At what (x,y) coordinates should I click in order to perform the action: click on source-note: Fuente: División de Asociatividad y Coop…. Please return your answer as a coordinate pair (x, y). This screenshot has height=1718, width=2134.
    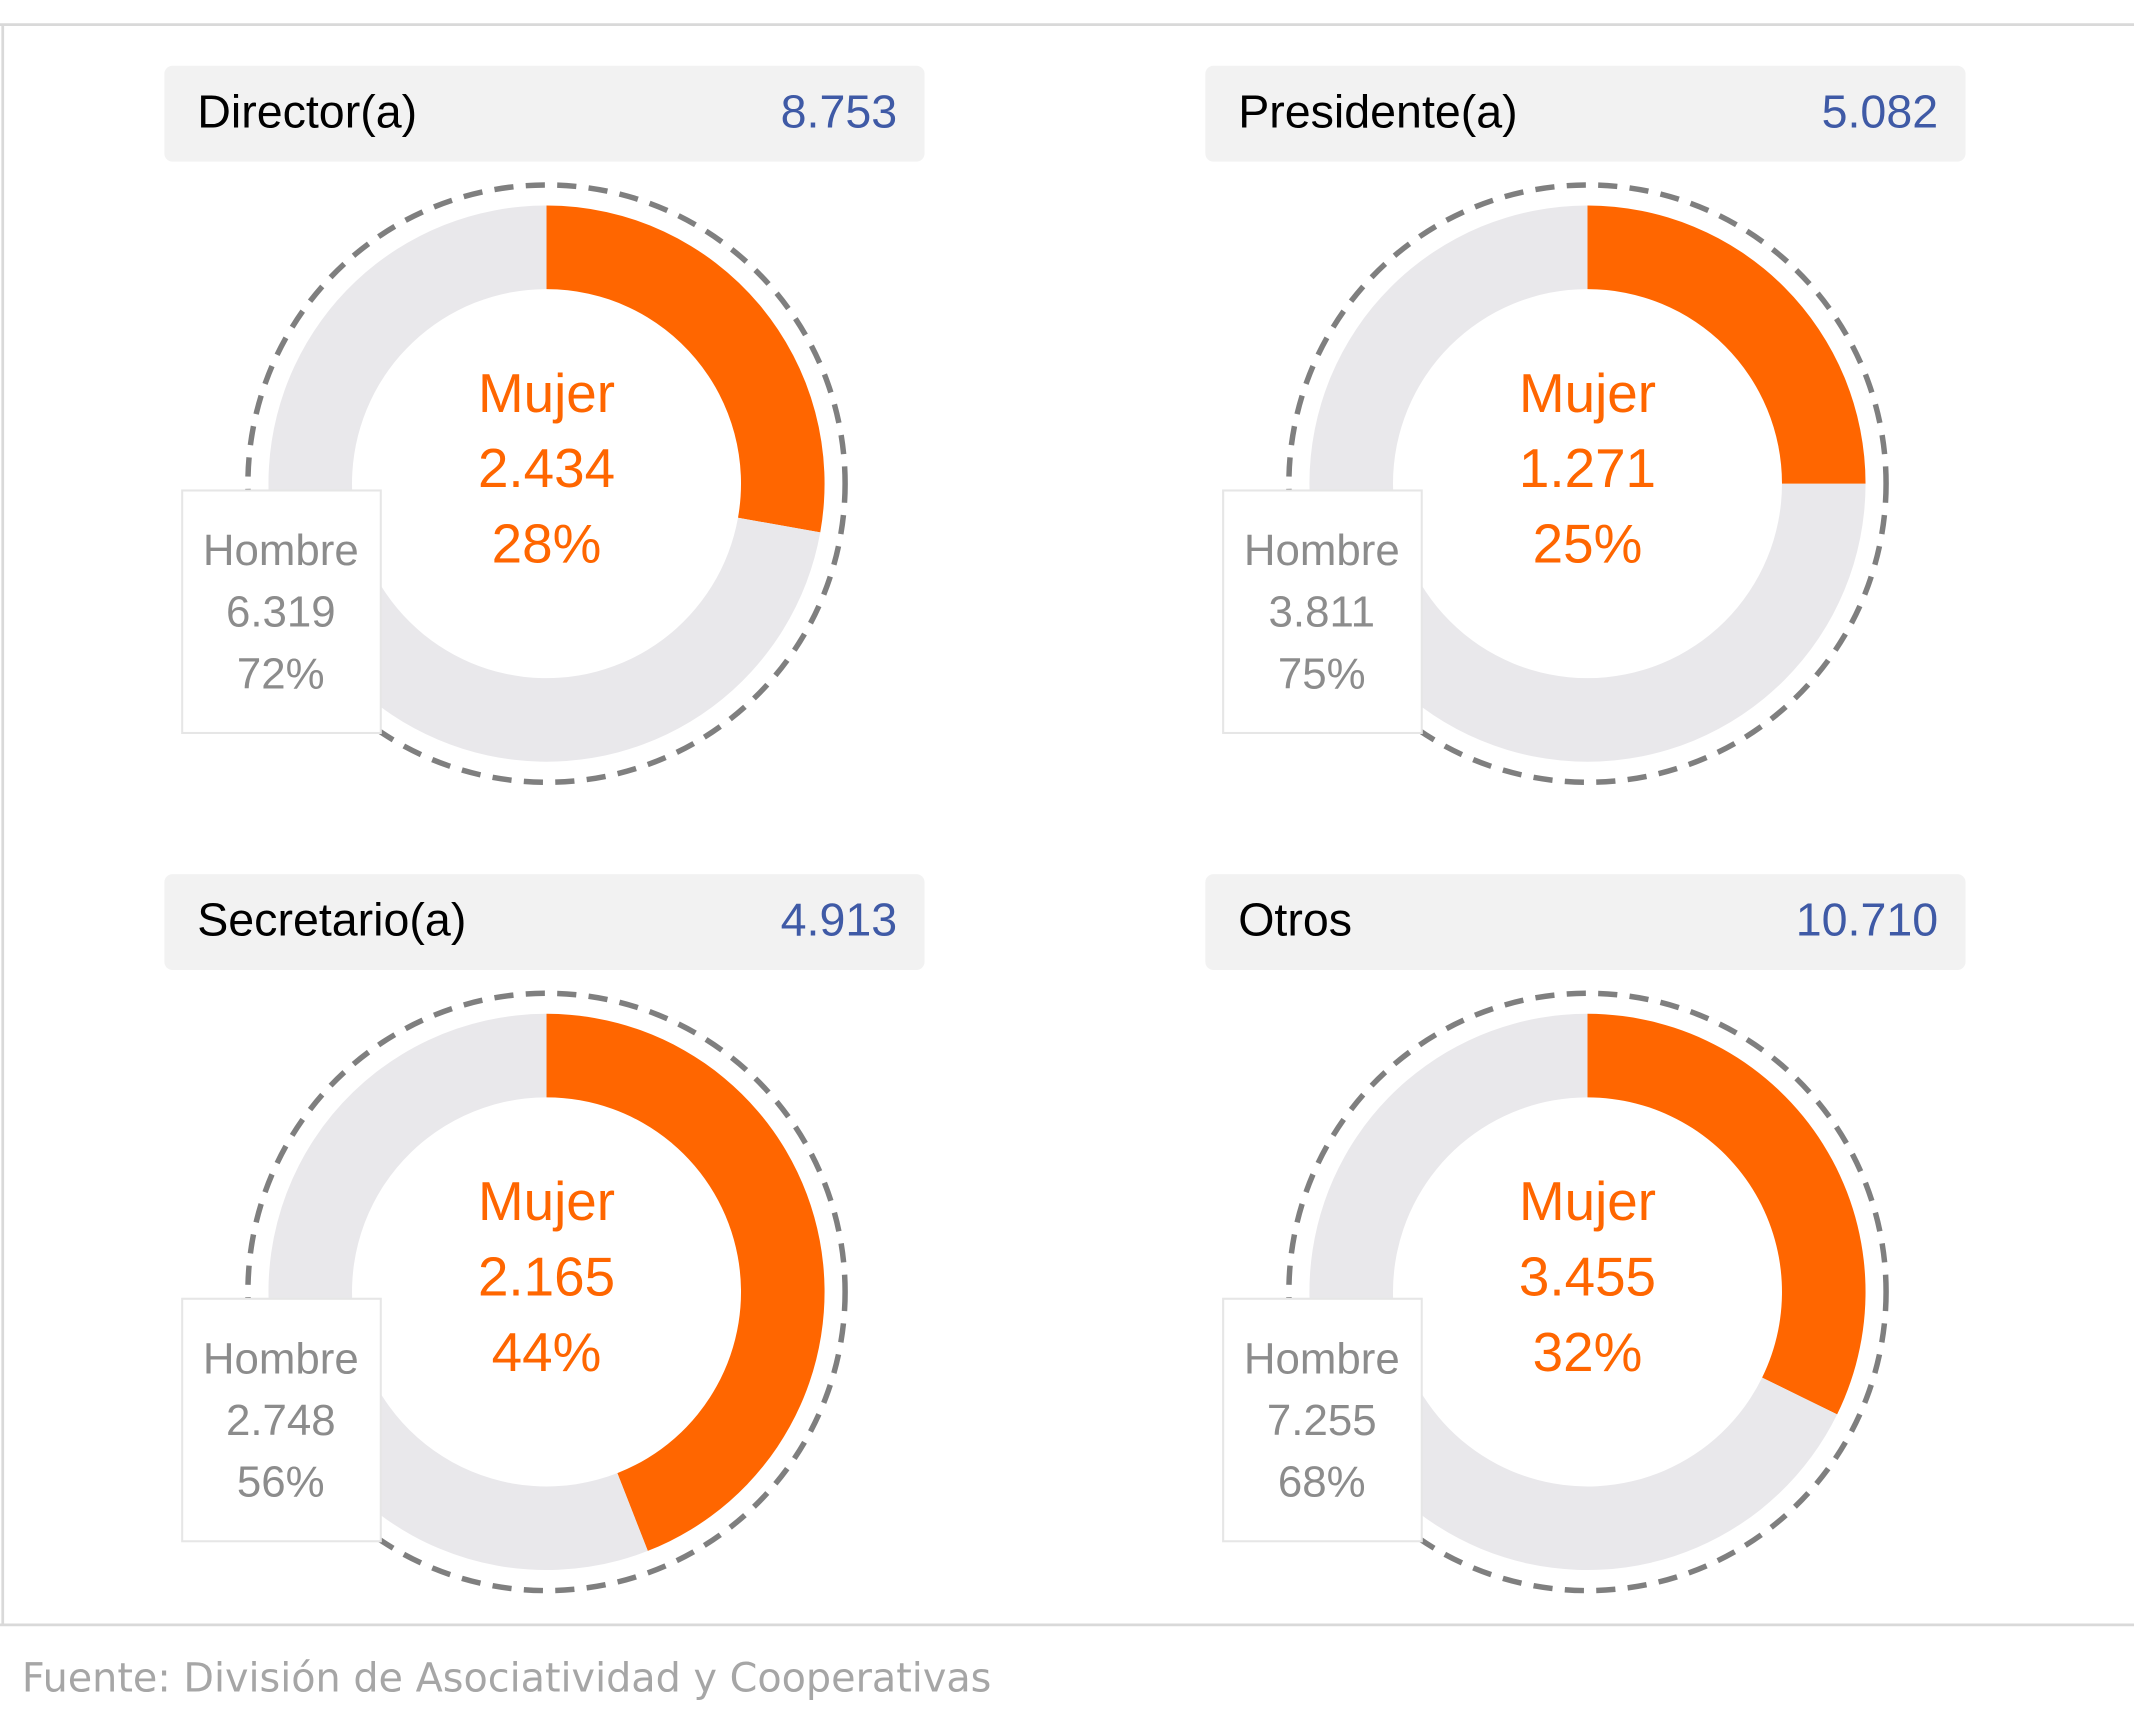
    Looking at the image, I should click on (506, 1679).